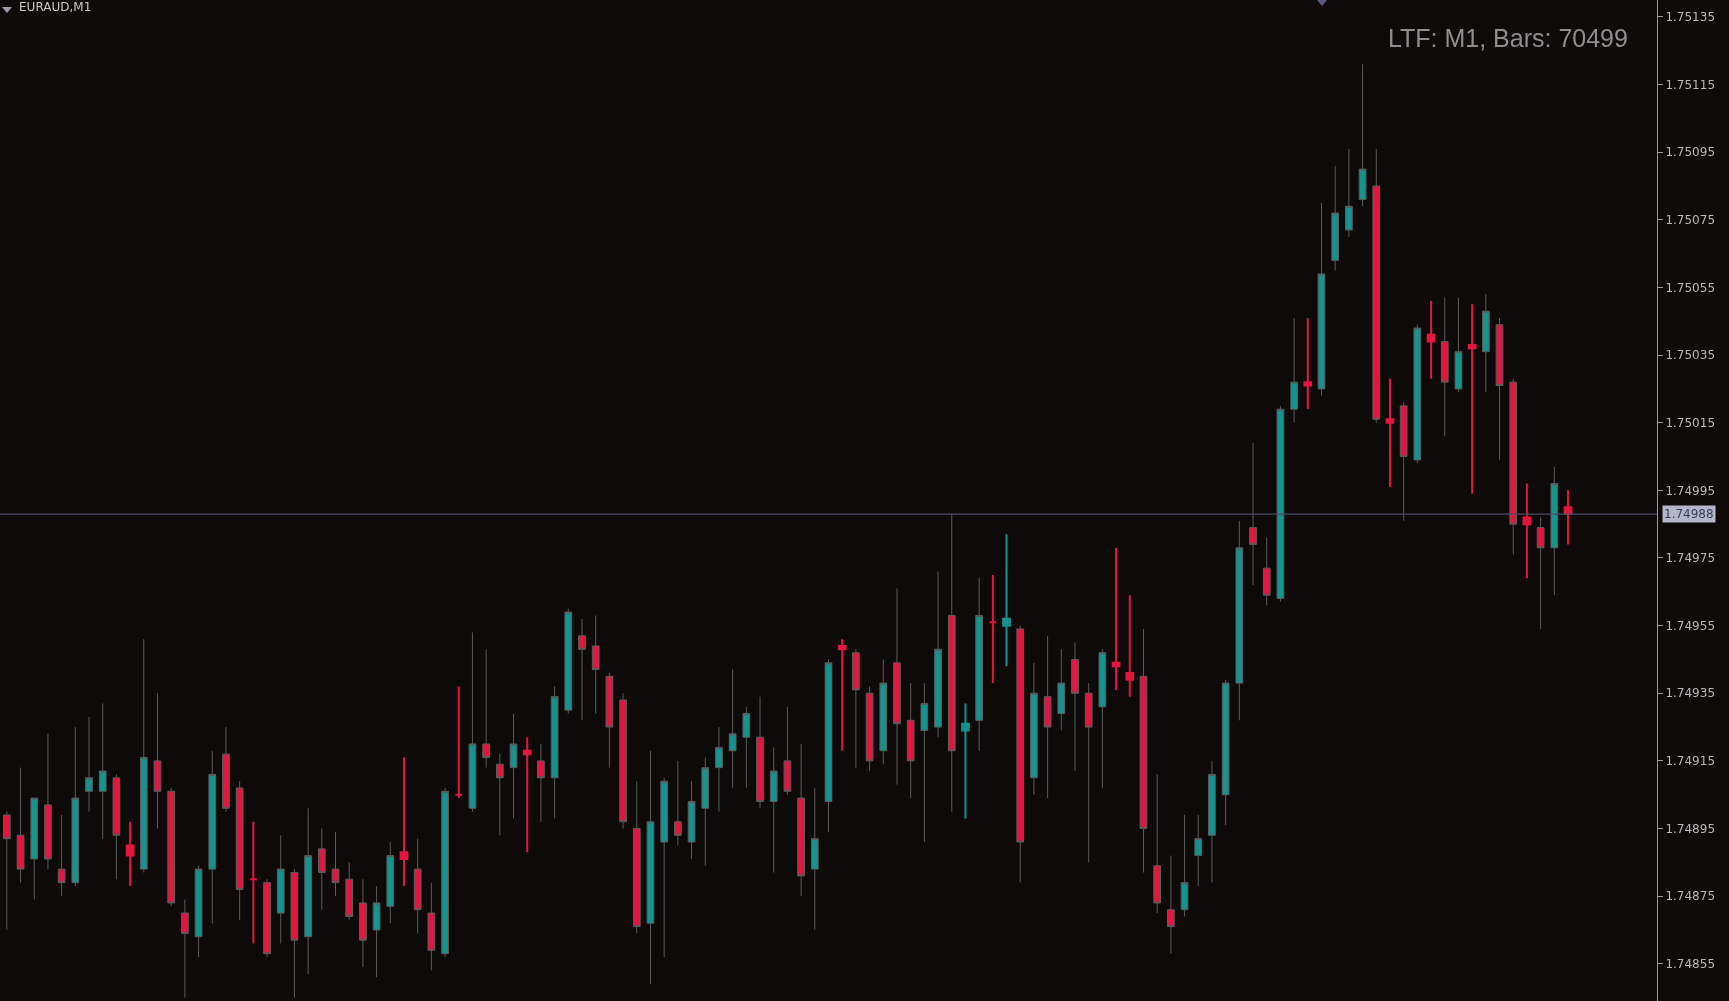 The image size is (1729, 1001). I want to click on y-tick-label: 1.74875, so click(1690, 896).